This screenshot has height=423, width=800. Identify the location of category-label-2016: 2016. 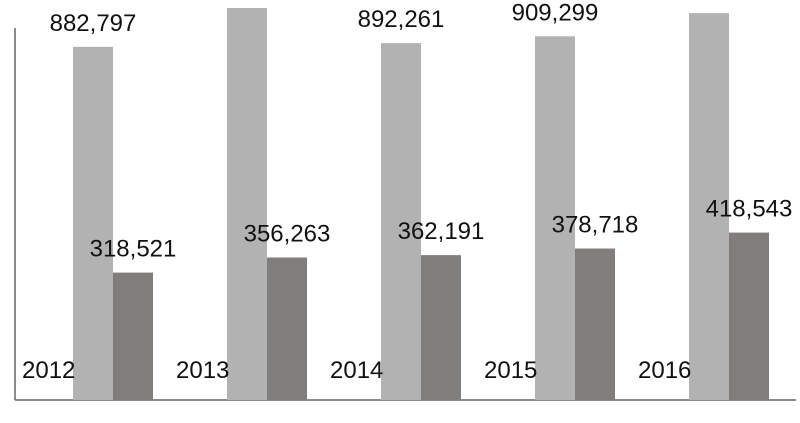
(664, 370).